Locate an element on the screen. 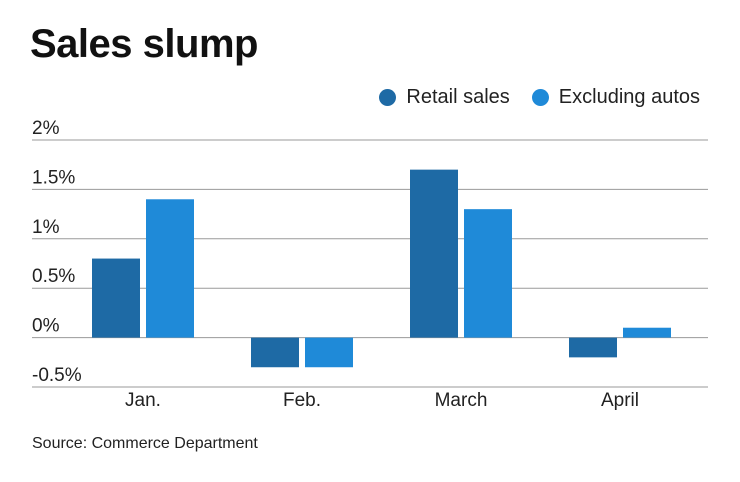  y-tick-label: -0.5% is located at coordinates (57, 375).